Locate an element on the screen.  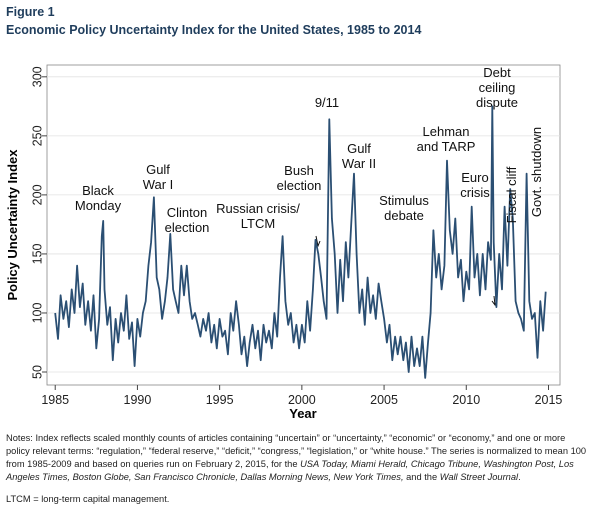
annotation: Govt. shutdown is located at coordinates (536, 172).